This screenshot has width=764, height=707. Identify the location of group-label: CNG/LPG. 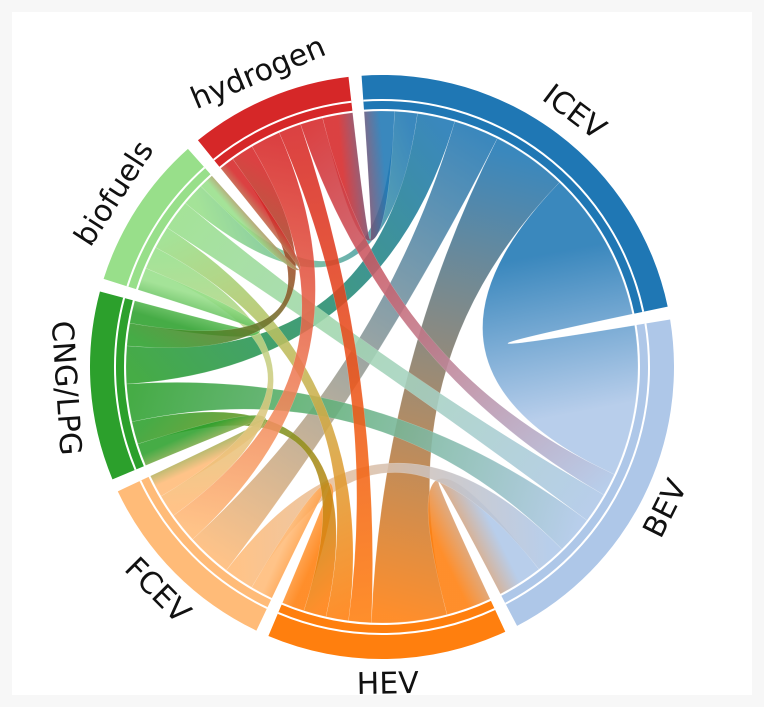
(66, 388).